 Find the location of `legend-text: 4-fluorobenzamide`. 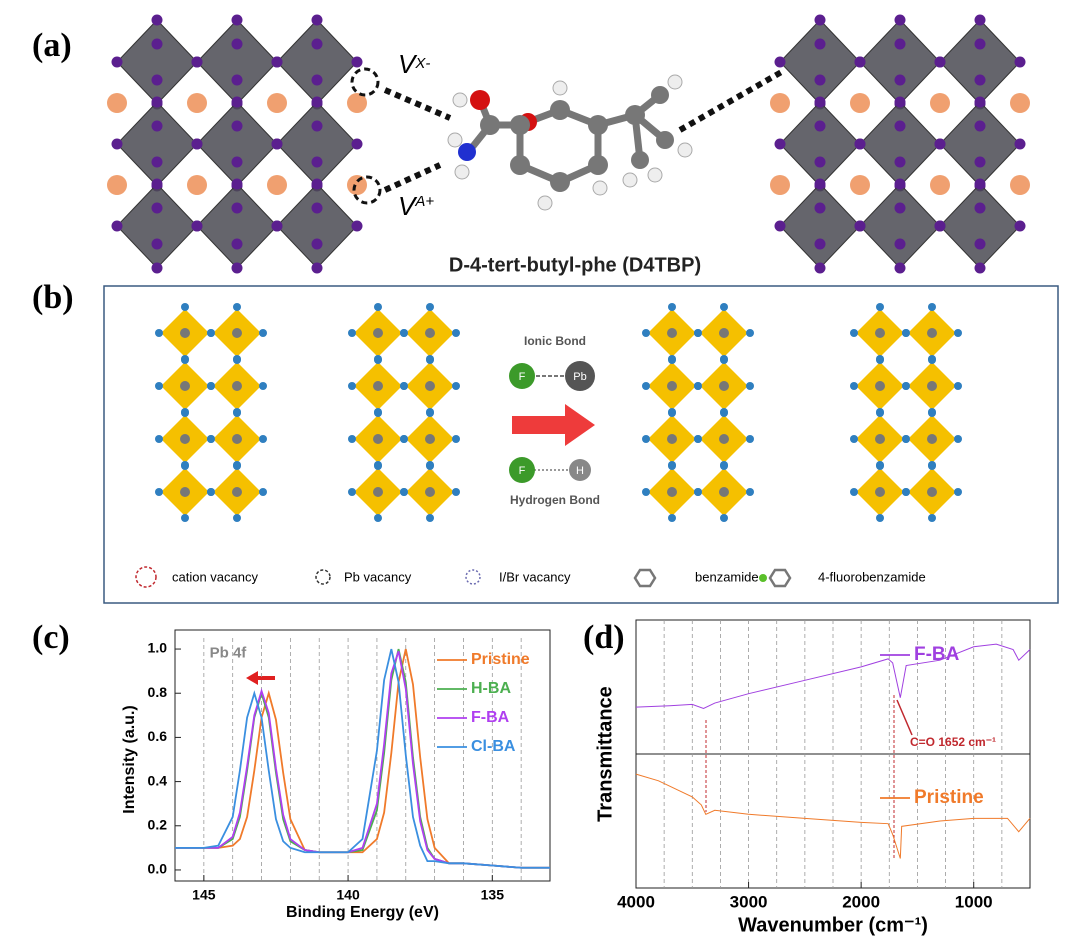

legend-text: 4-fluorobenzamide is located at coordinates (872, 576).